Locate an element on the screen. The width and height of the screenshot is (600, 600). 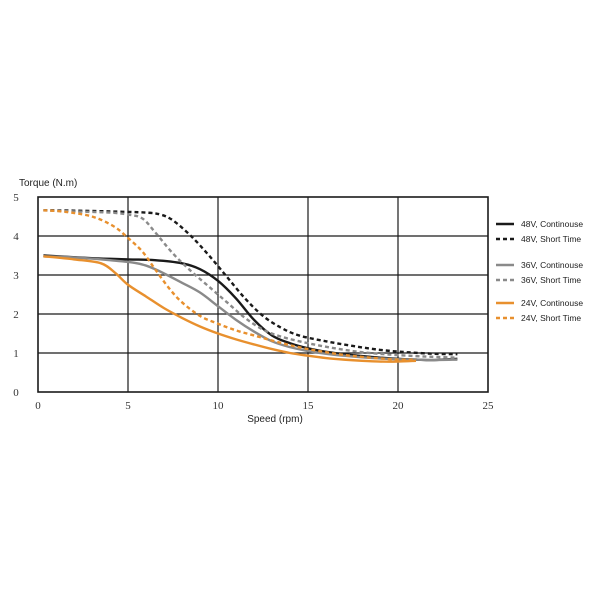
x-tick-label: 25 is located at coordinates (489, 406).